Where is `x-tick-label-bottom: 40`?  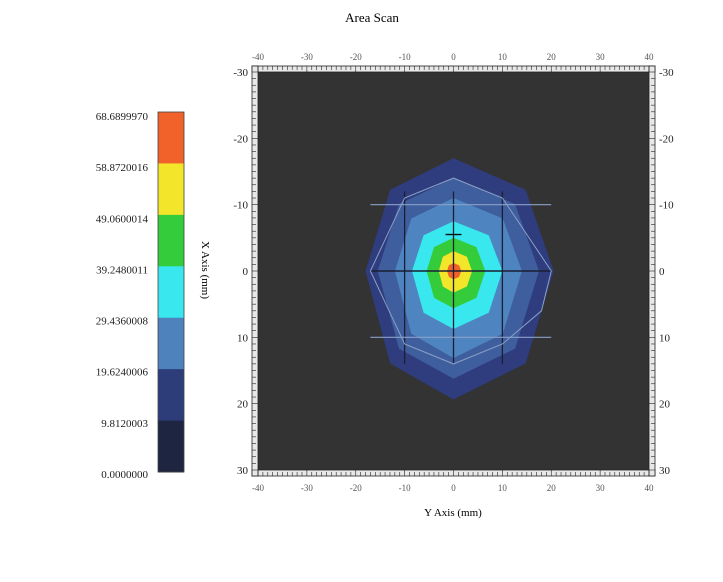 x-tick-label-bottom: 40 is located at coordinates (650, 488).